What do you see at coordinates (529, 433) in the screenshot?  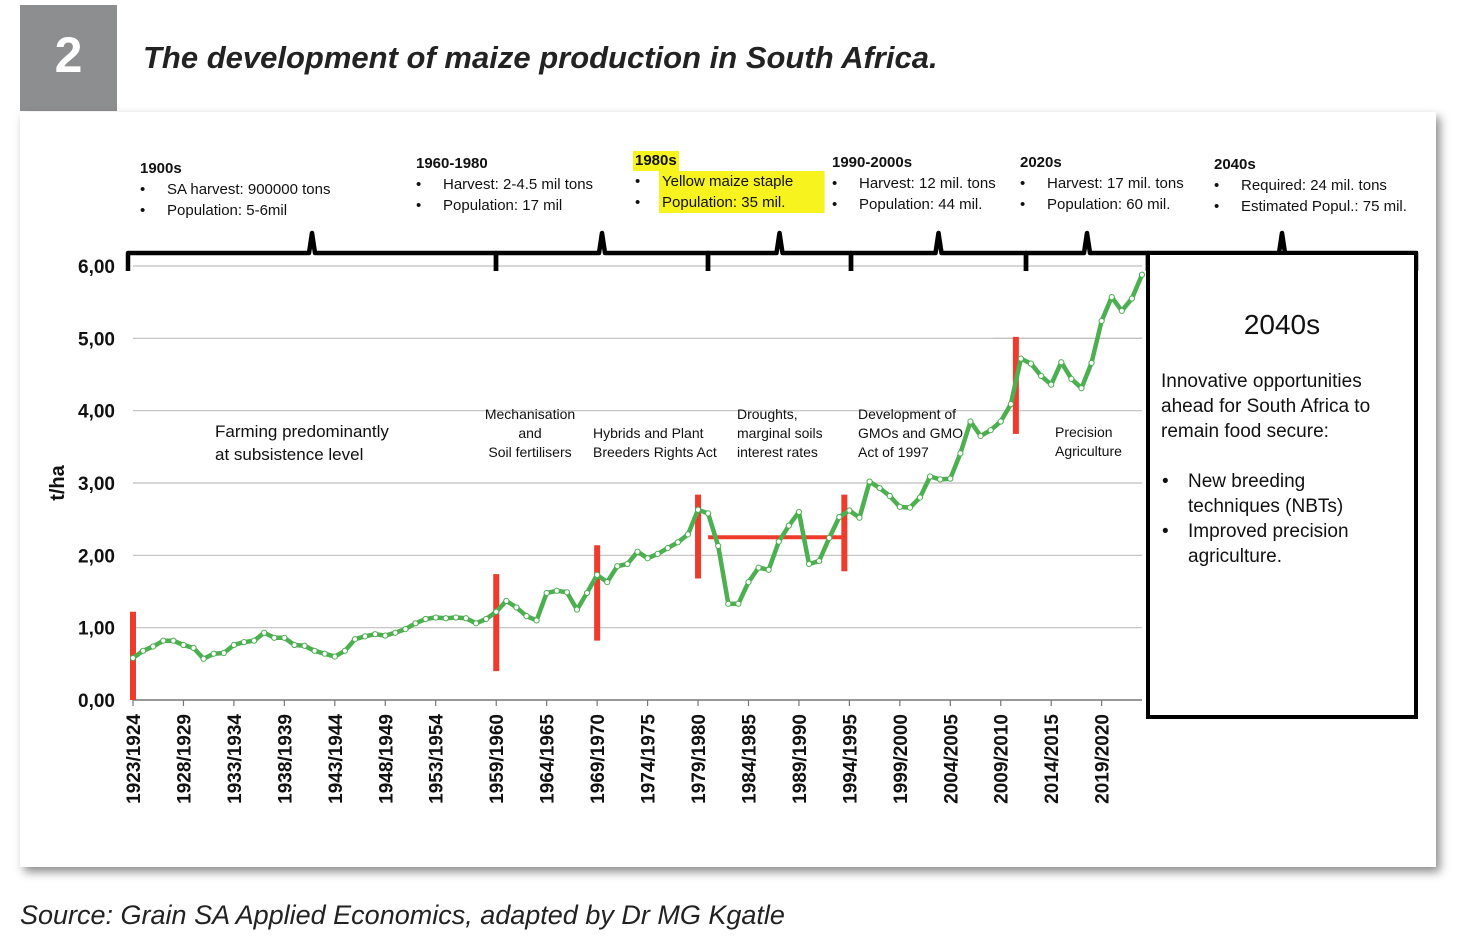 I see `annotation-mechanisation: and` at bounding box center [529, 433].